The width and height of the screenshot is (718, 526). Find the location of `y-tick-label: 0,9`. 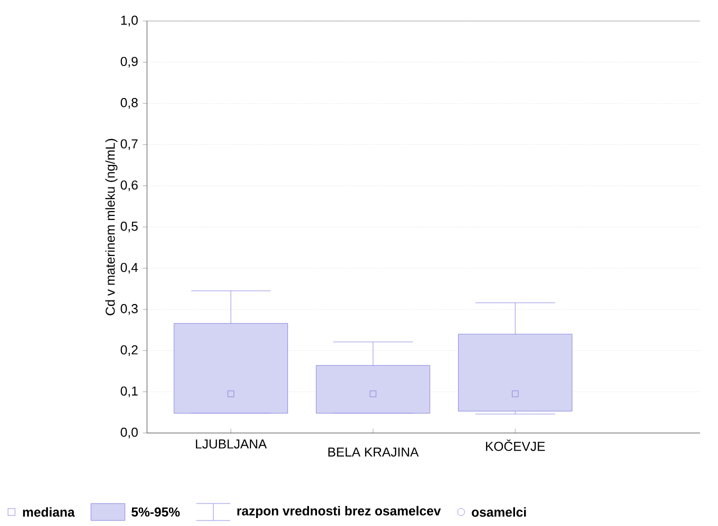

y-tick-label: 0,9 is located at coordinates (129, 62).